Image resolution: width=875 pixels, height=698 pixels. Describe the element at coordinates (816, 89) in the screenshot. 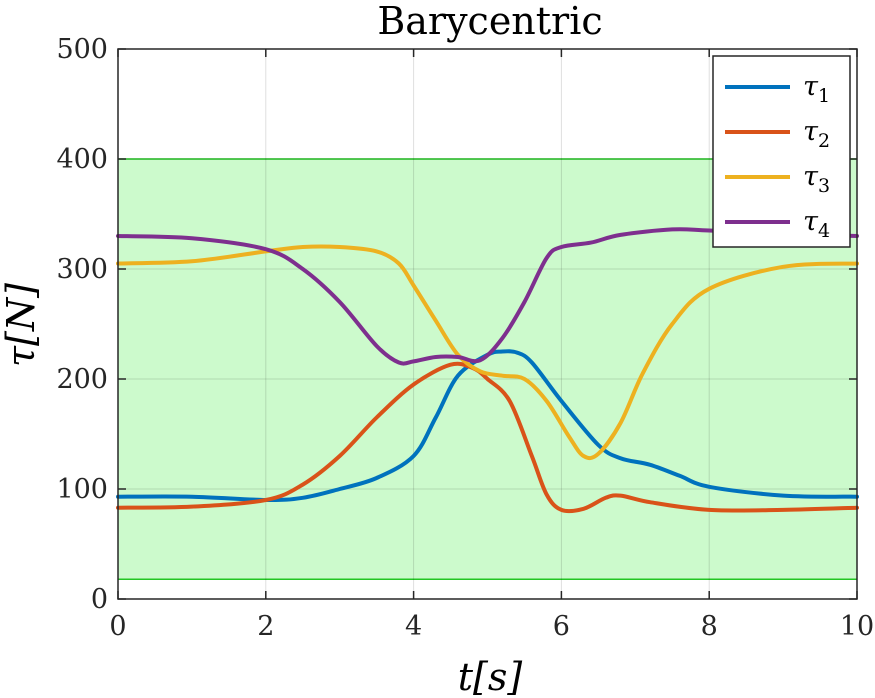

I see `legend-label-tau1: τ1` at that location.